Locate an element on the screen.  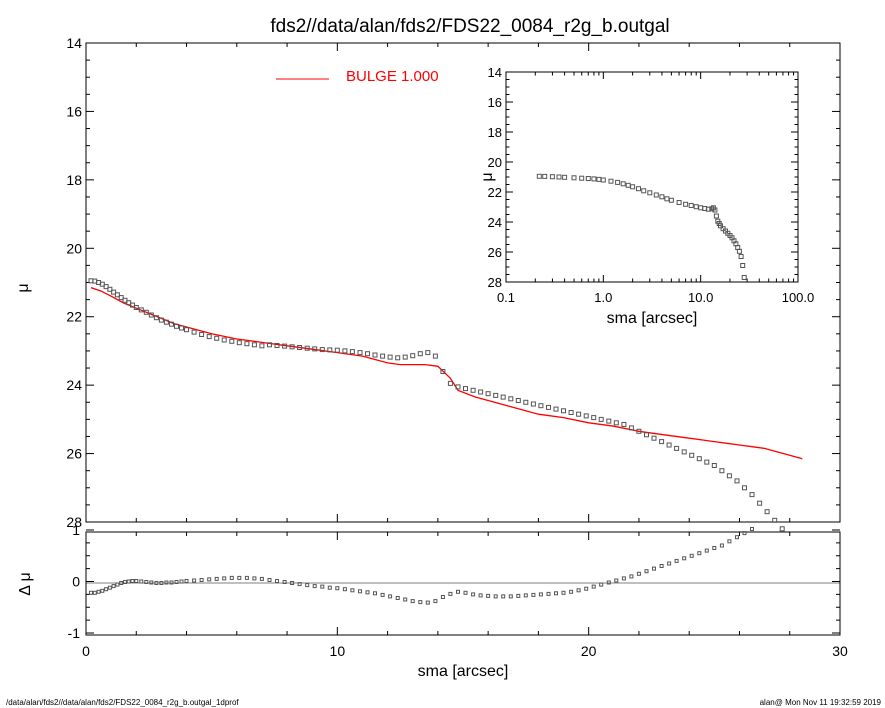
inset-y-axis-label: μ is located at coordinates (487, 176).